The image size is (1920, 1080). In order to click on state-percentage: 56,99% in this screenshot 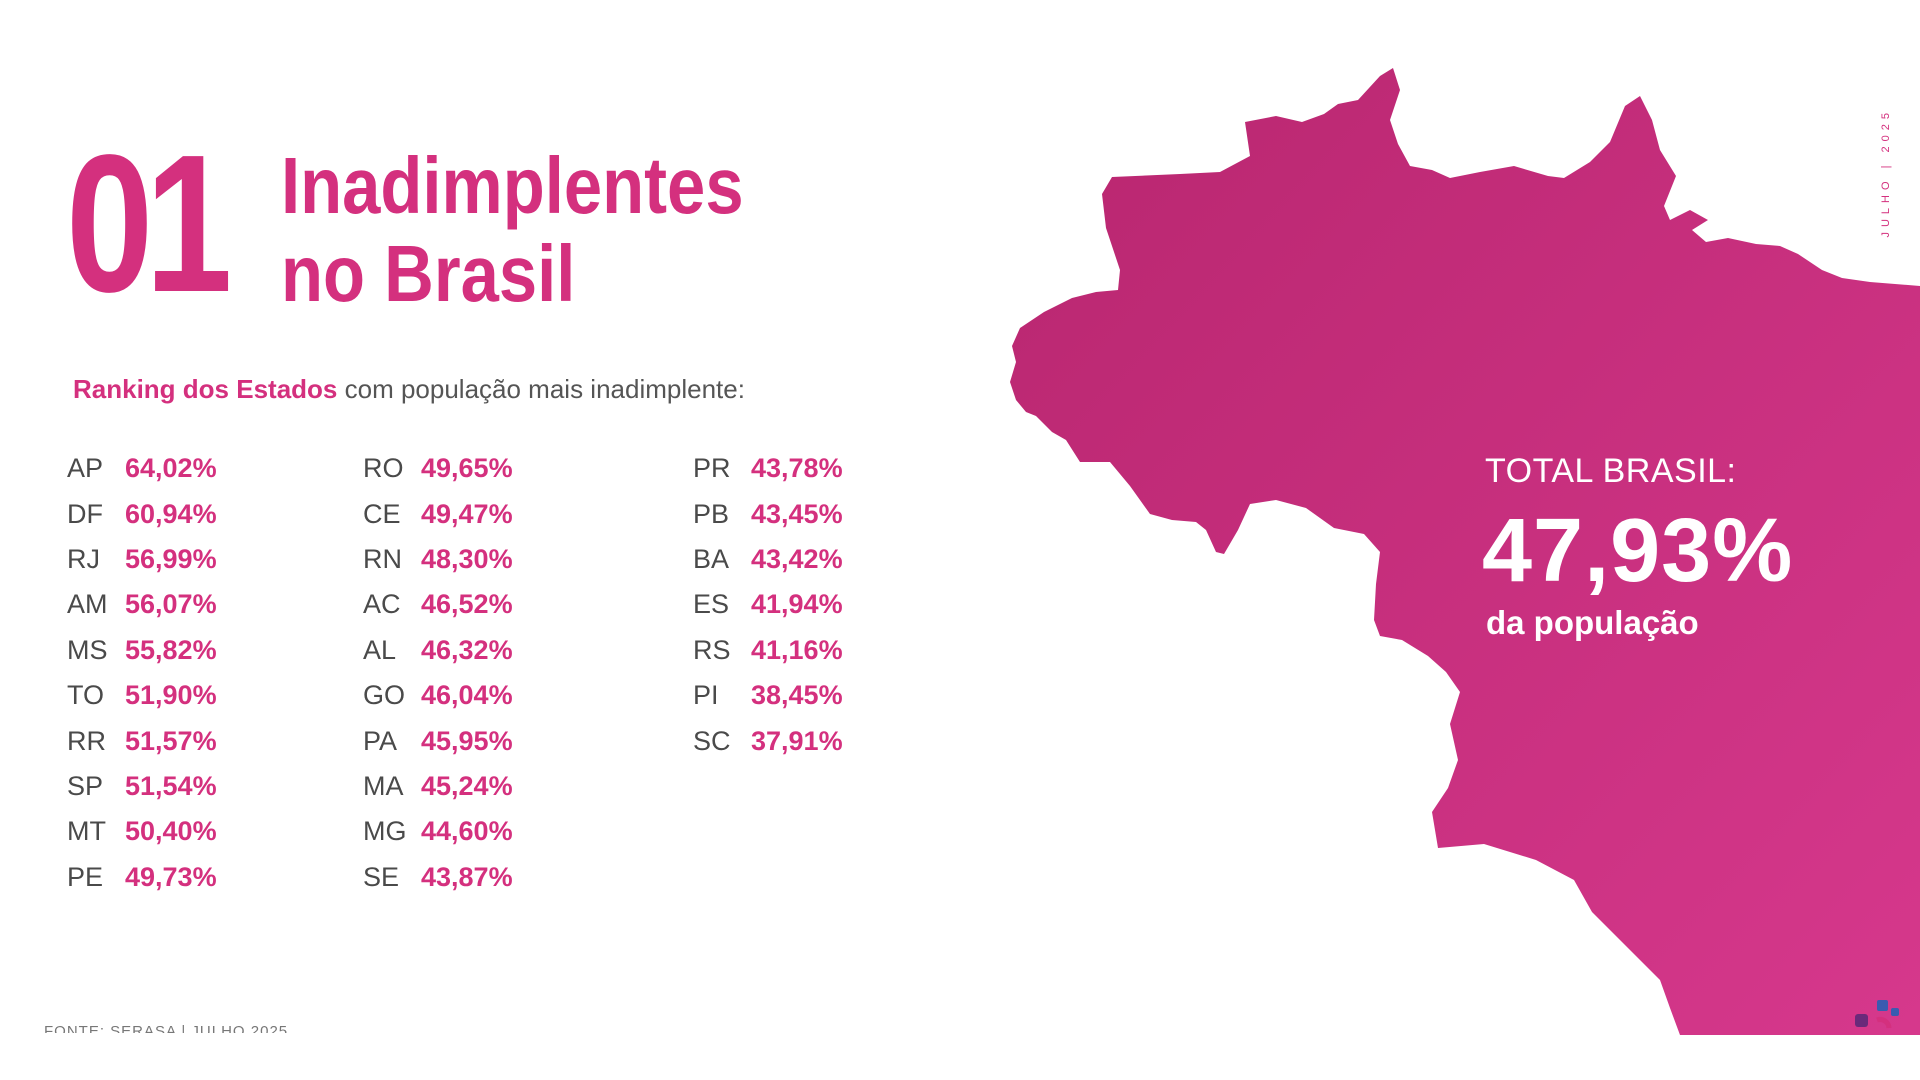, I will do `click(171, 558)`.